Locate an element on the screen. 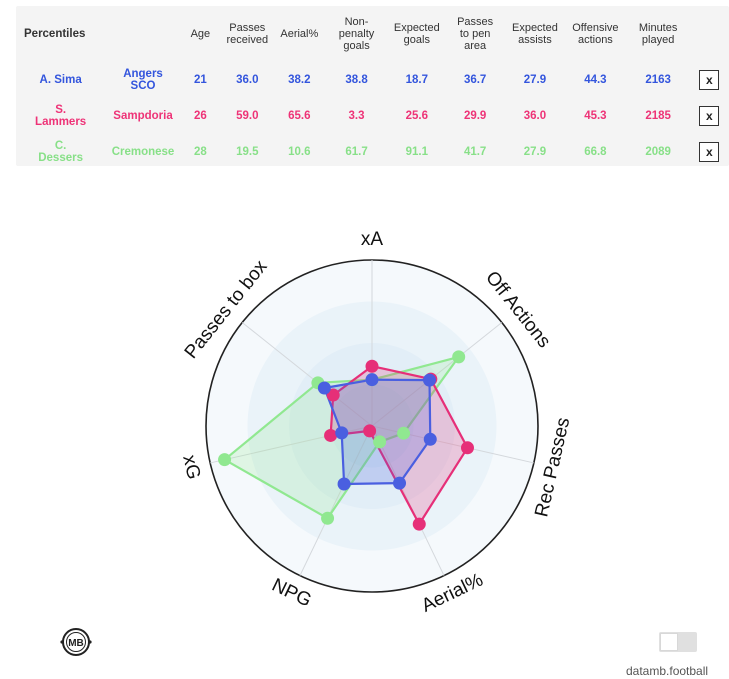 This screenshot has width=729, height=679. header-age: Age is located at coordinates (200, 34).